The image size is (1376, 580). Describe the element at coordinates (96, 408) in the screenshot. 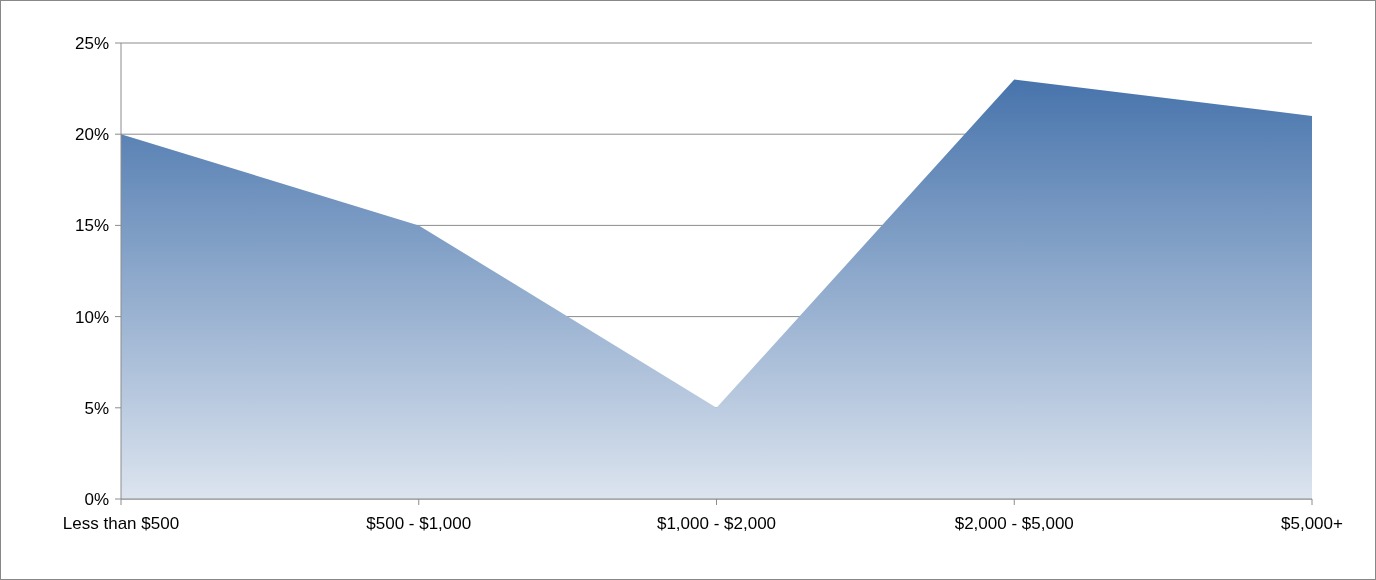

I see `y-tick-label: 5%` at that location.